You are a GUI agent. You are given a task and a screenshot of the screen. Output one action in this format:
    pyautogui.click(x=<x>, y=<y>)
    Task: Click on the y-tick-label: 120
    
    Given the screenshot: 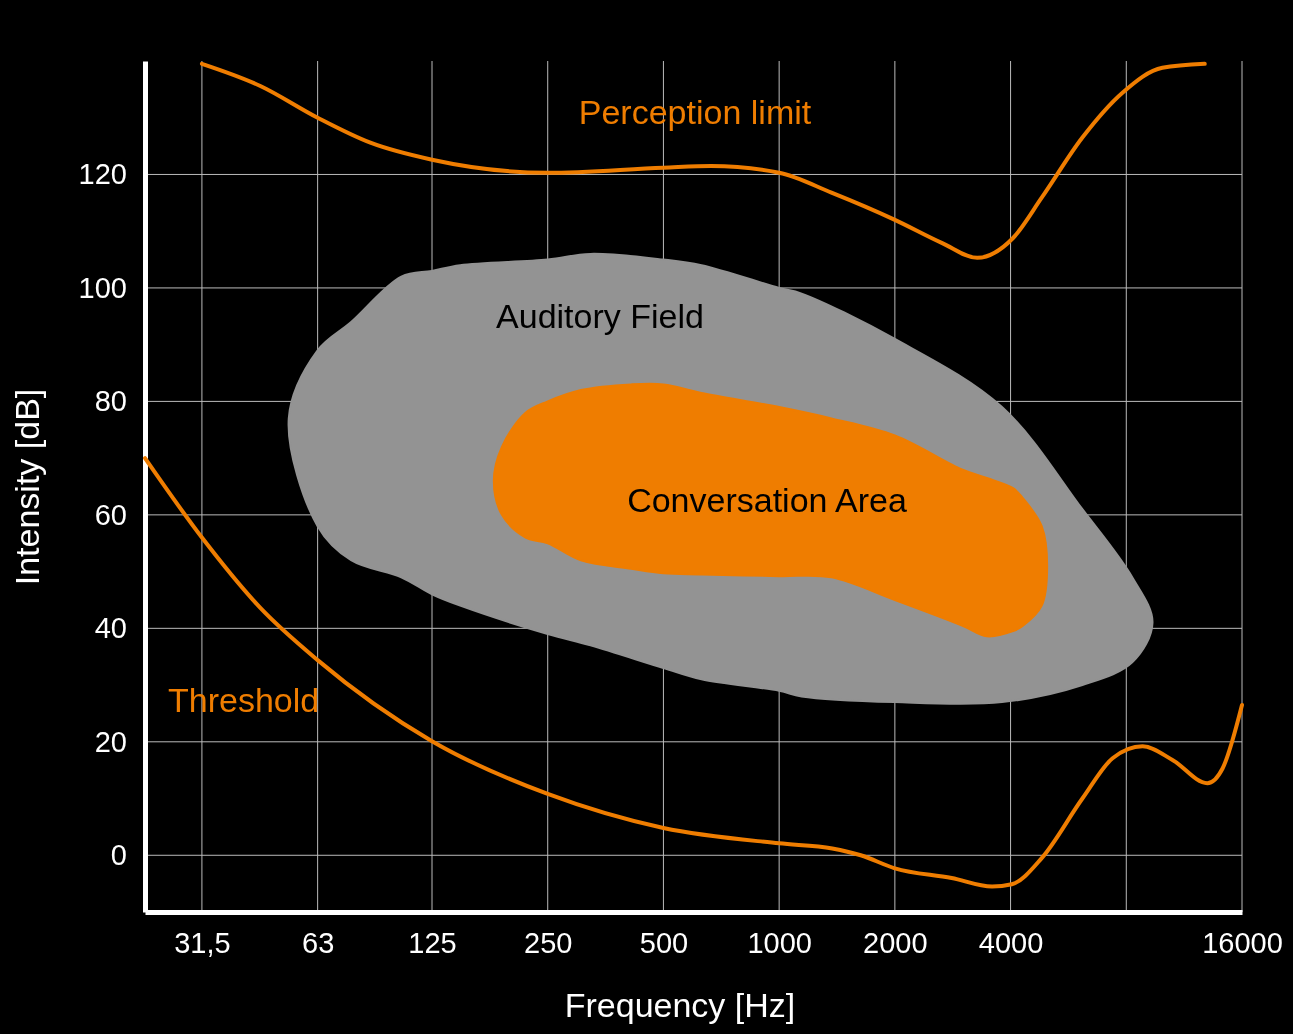 What is the action you would take?
    pyautogui.click(x=102, y=174)
    